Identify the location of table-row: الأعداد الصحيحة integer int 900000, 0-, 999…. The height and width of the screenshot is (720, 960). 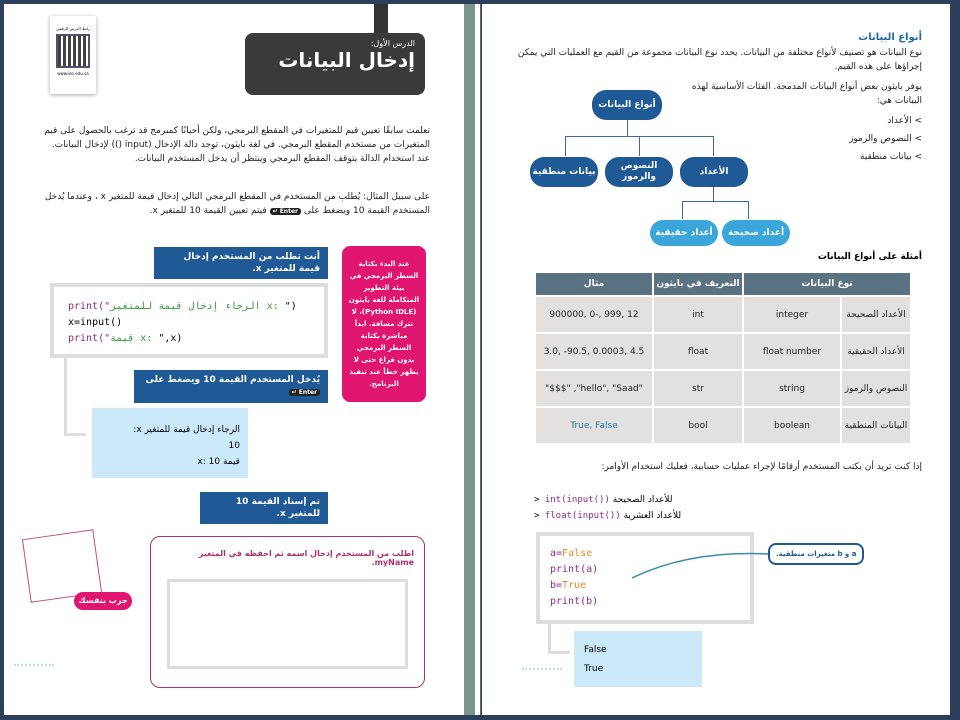
(723, 314).